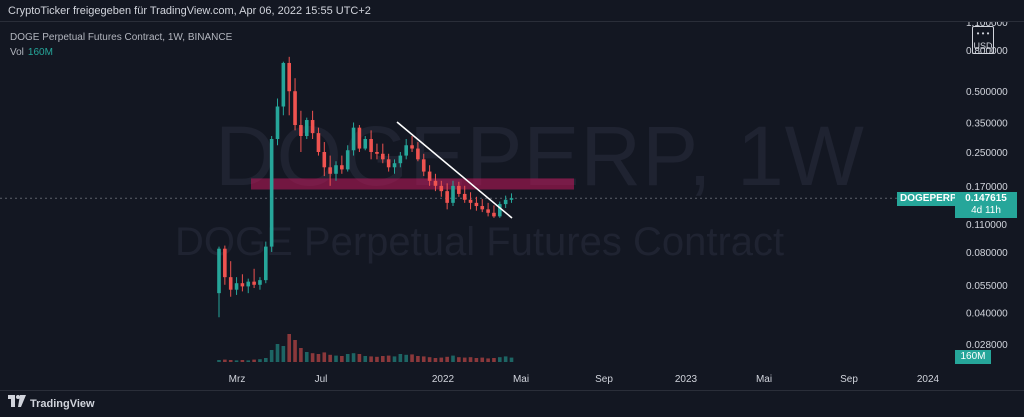 Image resolution: width=1024 pixels, height=417 pixels. Describe the element at coordinates (983, 46) in the screenshot. I see `currency-label: USD` at that location.